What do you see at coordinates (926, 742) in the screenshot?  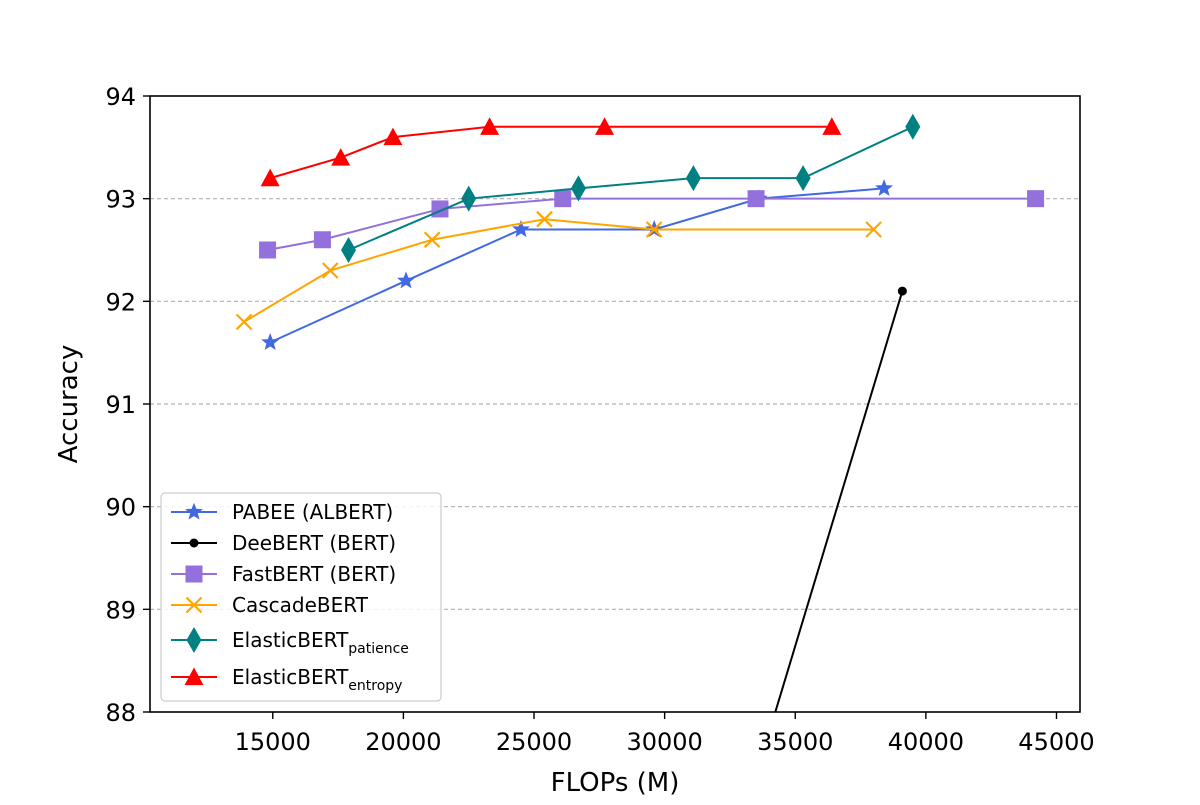 I see `x-tick-label: 40000` at bounding box center [926, 742].